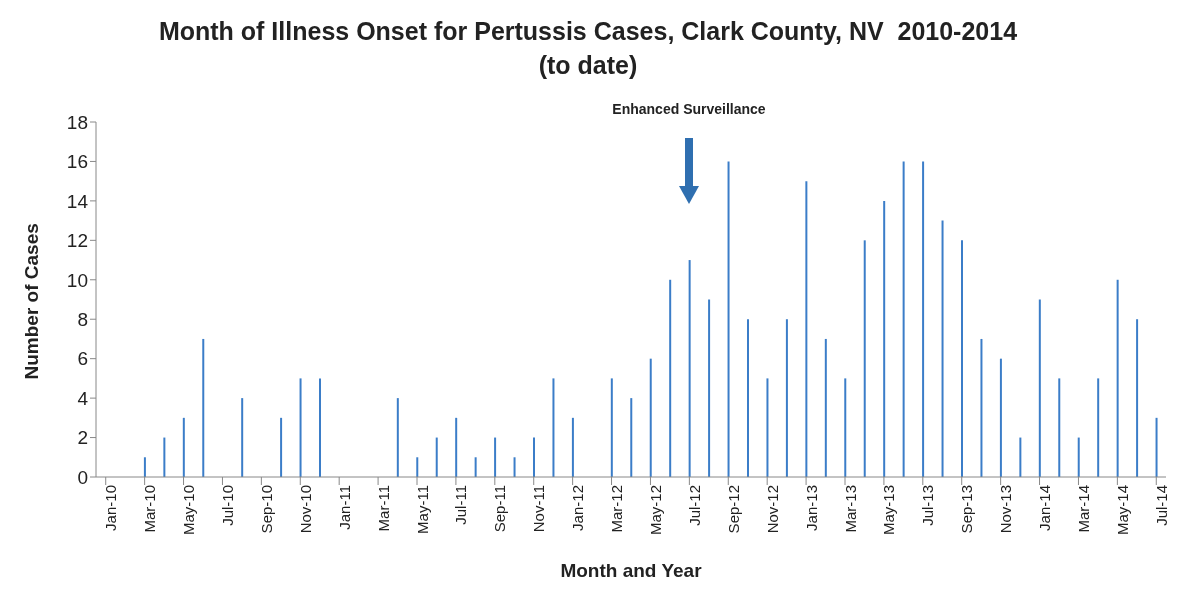 The width and height of the screenshot is (1179, 592). What do you see at coordinates (266, 509) in the screenshot?
I see `x-tick-label: Sep-10` at bounding box center [266, 509].